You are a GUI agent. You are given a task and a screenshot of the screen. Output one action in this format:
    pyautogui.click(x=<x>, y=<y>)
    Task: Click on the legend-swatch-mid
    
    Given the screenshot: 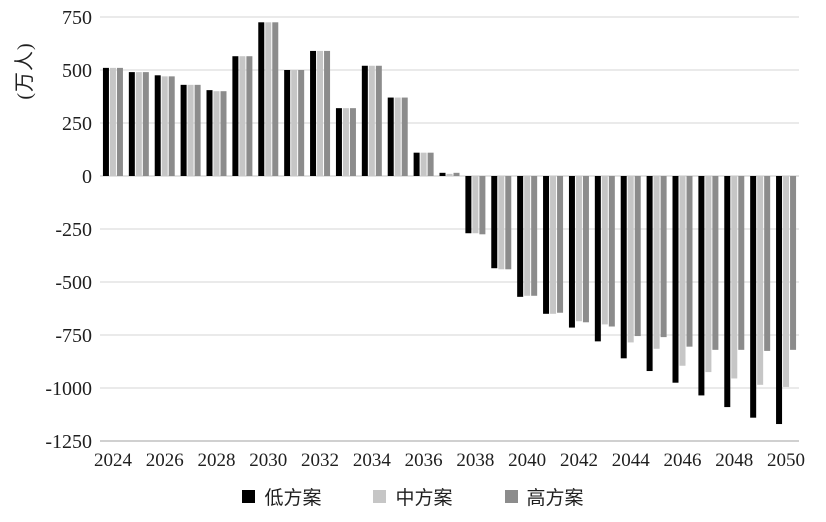 What is the action you would take?
    pyautogui.click(x=380, y=496)
    